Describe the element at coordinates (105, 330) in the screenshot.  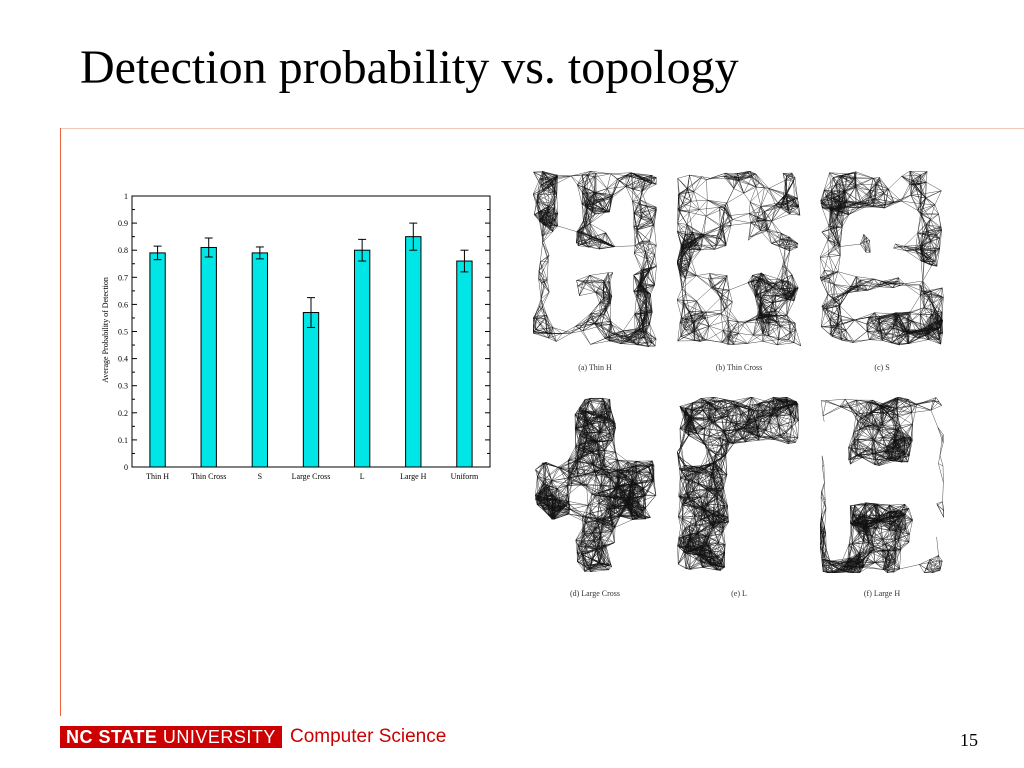
I see `y-axis-label: Average Probability of Detection` at that location.